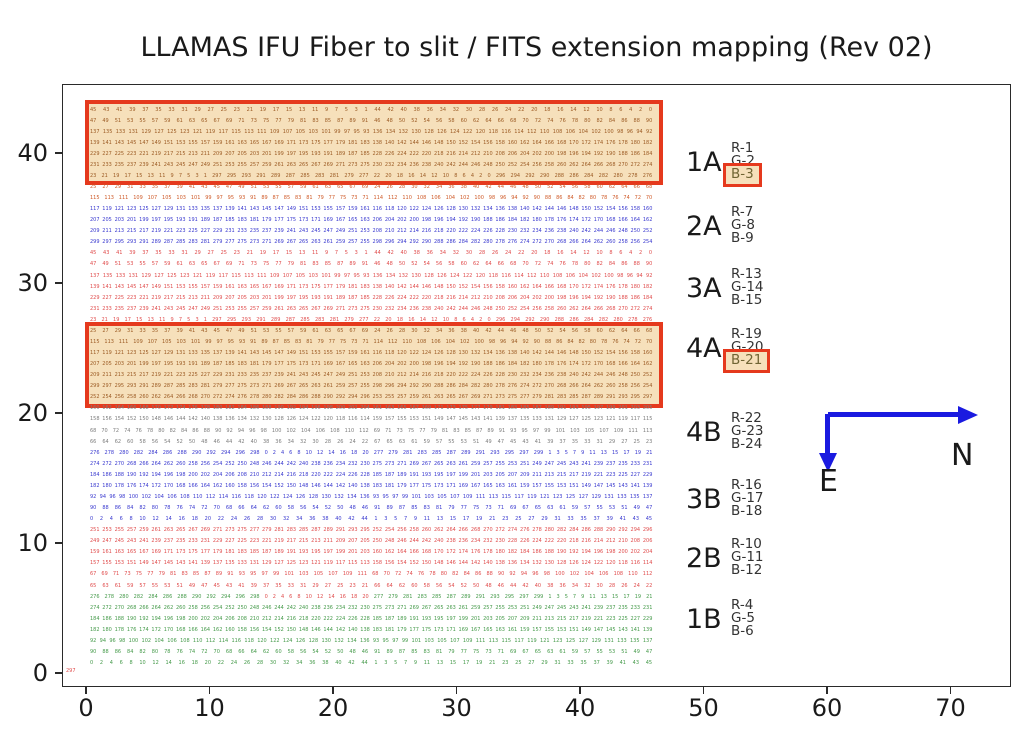 Image resolution: width=1024 pixels, height=738 pixels. I want to click on fiber-number: 120, so click(402, 208).